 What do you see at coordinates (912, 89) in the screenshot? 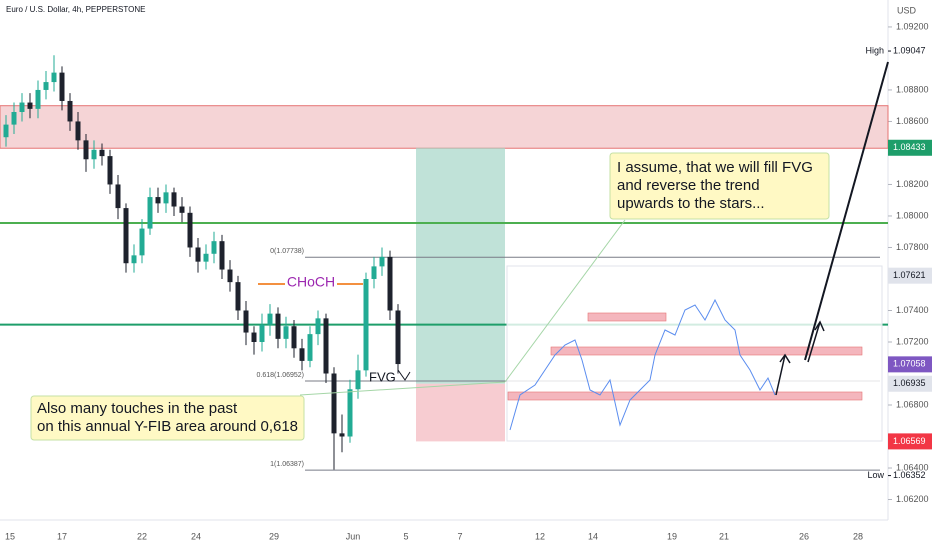
I see `y-tick-label: 1.08800` at bounding box center [912, 89].